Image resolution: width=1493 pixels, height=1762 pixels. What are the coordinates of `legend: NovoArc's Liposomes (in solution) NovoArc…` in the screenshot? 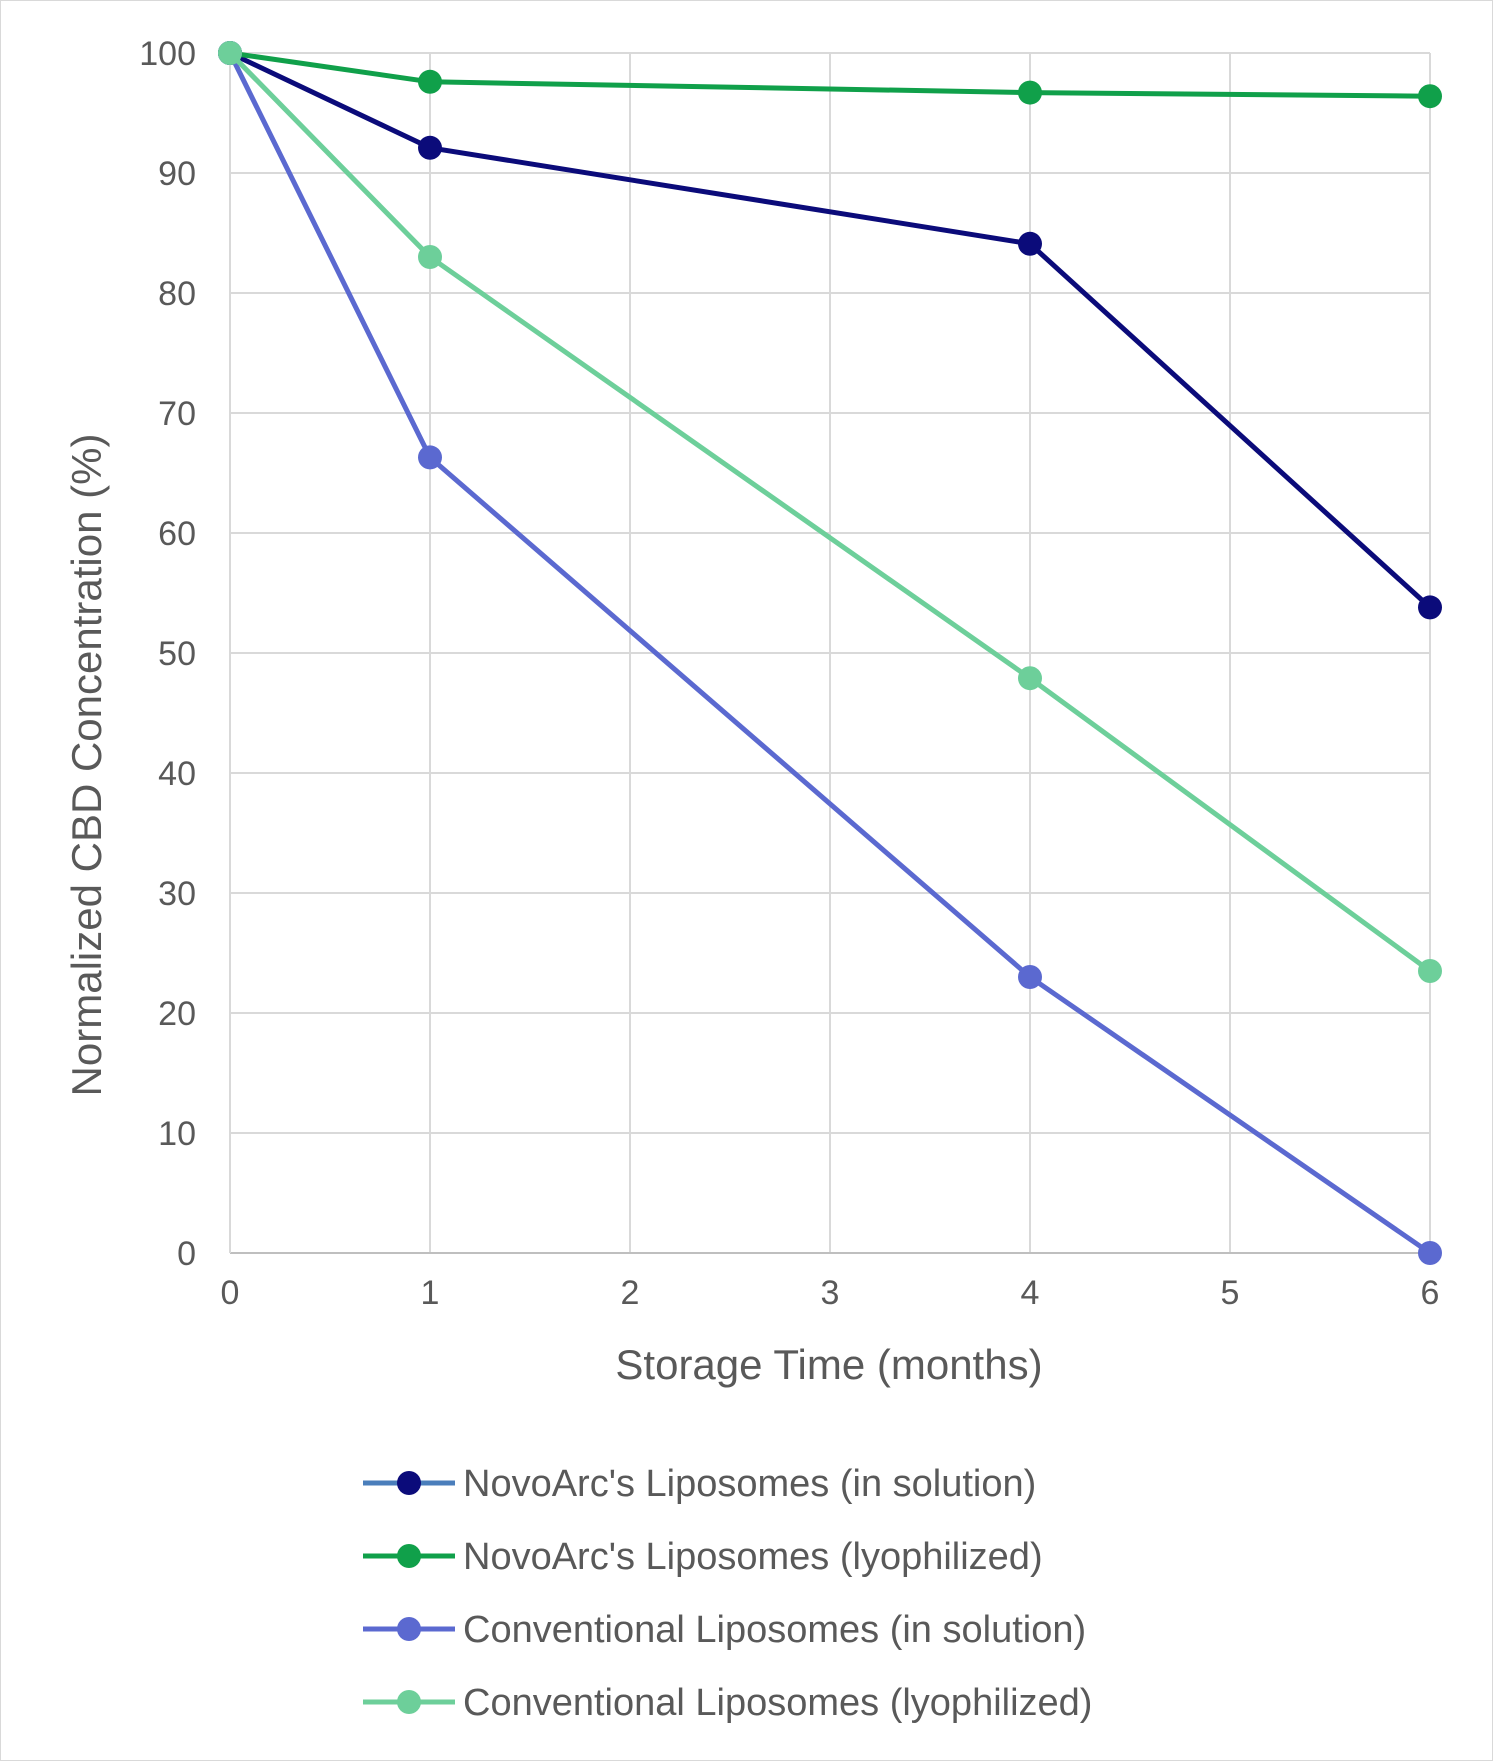 It's located at (727, 1593).